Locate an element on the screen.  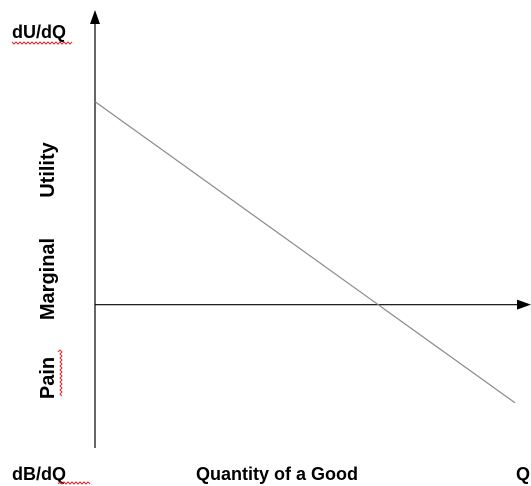
x-axis-title: Quantity of a Good is located at coordinates (277, 474).